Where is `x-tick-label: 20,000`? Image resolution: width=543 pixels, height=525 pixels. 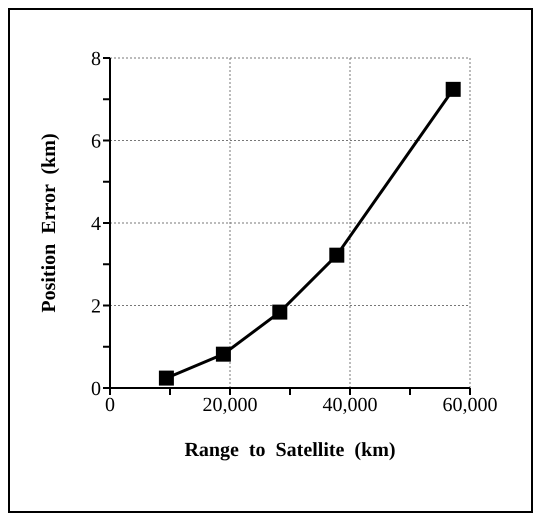 x-tick-label: 20,000 is located at coordinates (230, 405).